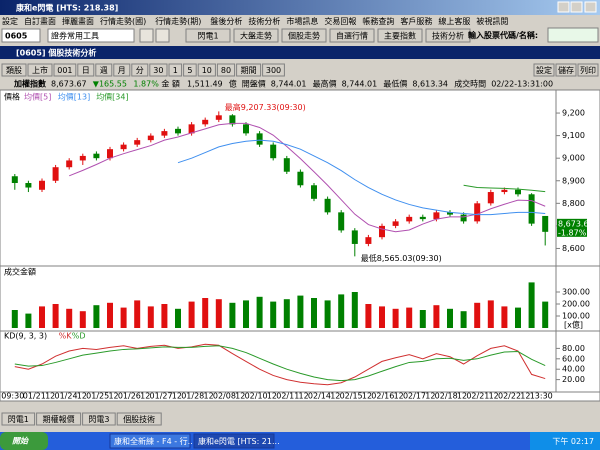 This screenshot has height=450, width=600. I want to click on action-button: 列印, so click(588, 70).